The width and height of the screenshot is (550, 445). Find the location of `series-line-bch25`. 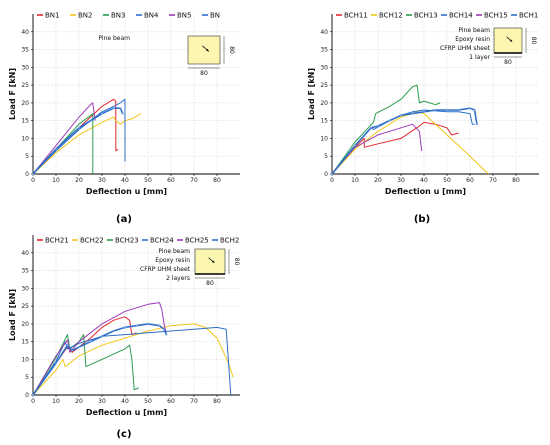

series-line-bch25 is located at coordinates (99, 349).